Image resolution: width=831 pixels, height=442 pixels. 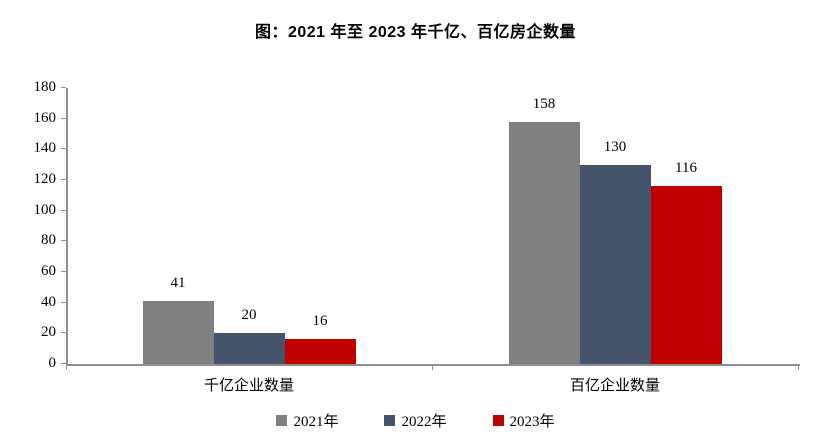 I want to click on y-tick-label: 40, so click(x=48, y=301).